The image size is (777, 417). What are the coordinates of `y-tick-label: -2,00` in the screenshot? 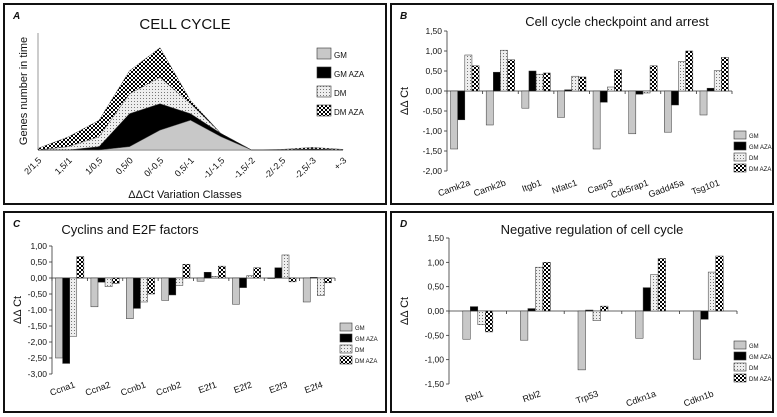 It's located at (38, 342).